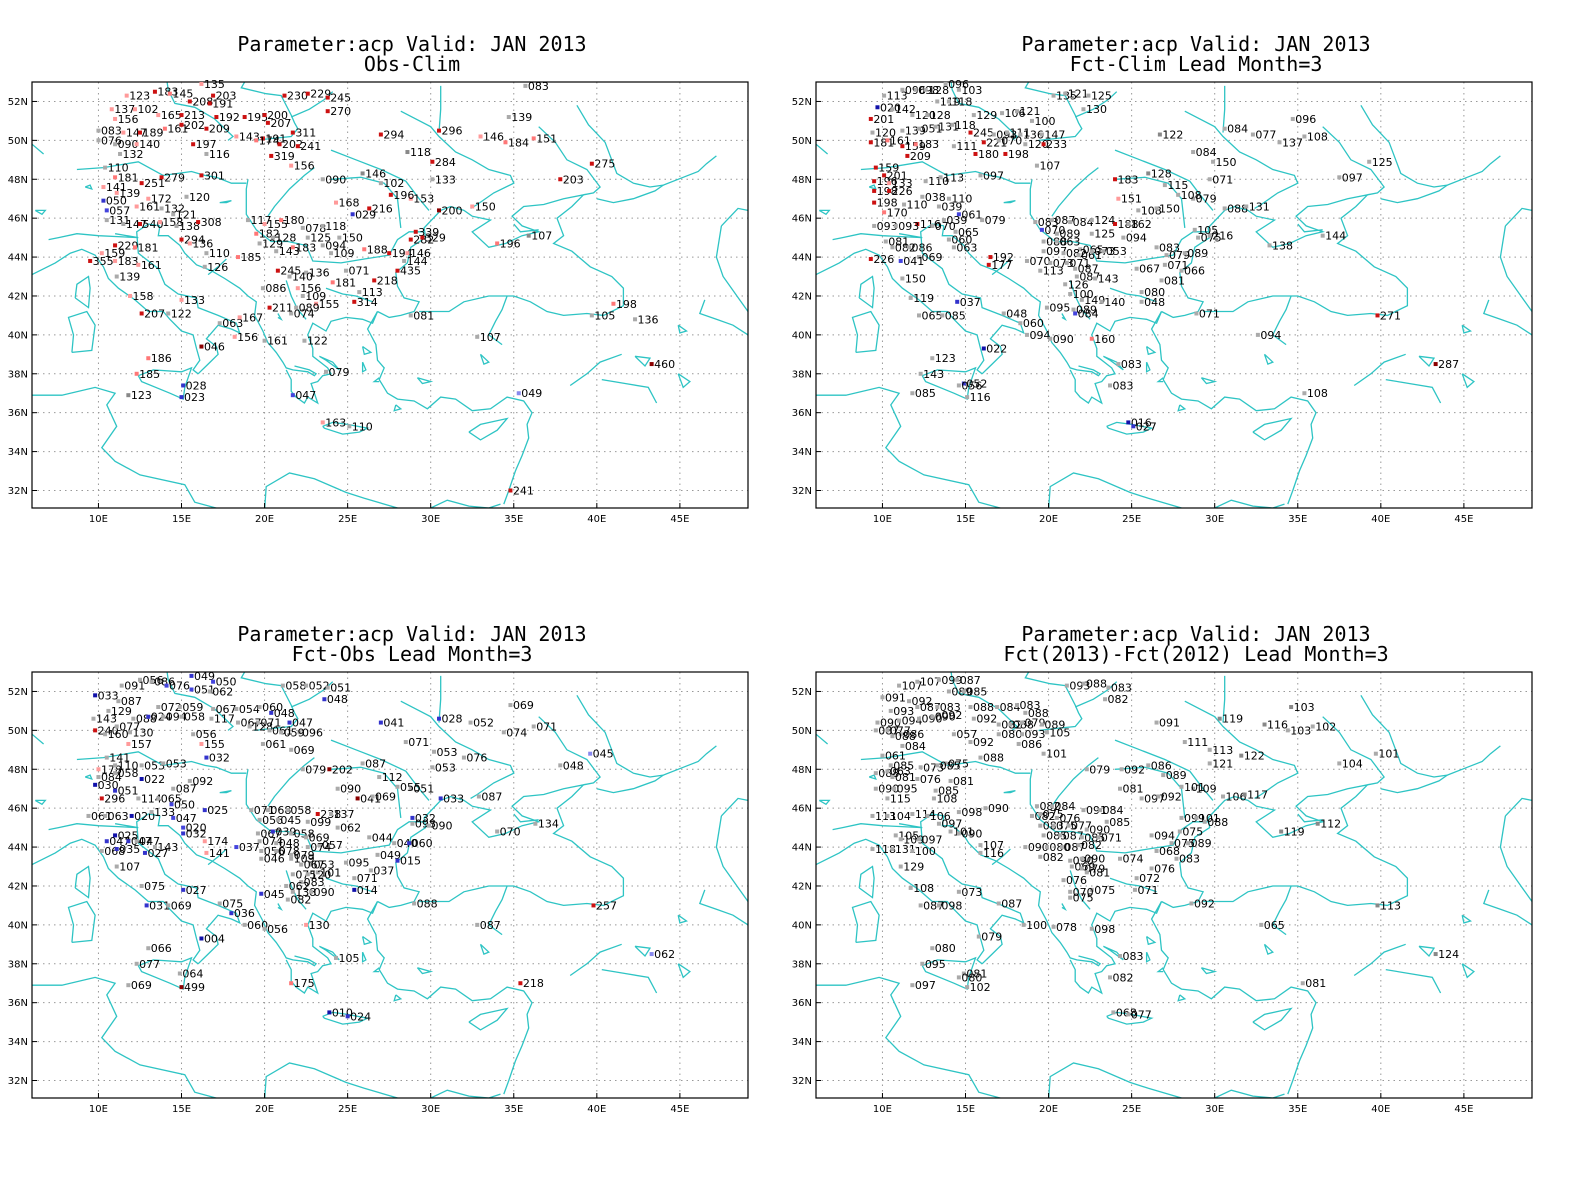 Image resolution: width=1596 pixels, height=1200 pixels. I want to click on station-value: 180, so click(294, 220).